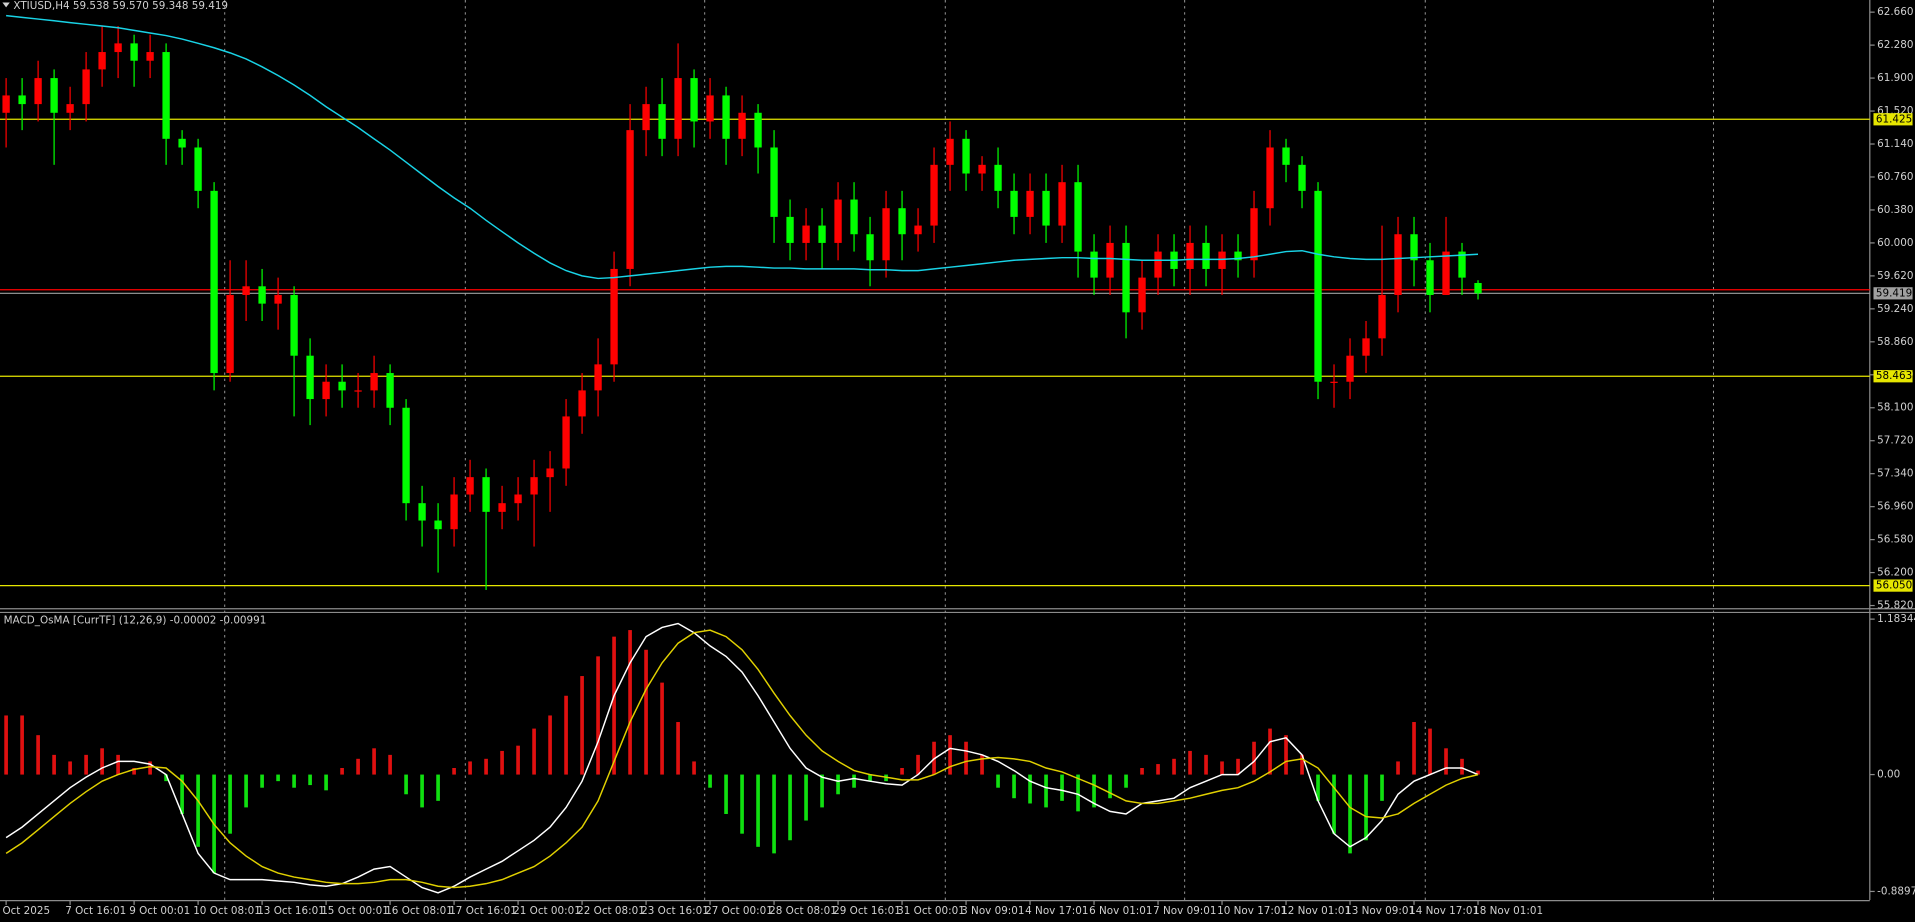 The image size is (1915, 922). What do you see at coordinates (1895, 342) in the screenshot?
I see `y-tick-label: 58.860` at bounding box center [1895, 342].